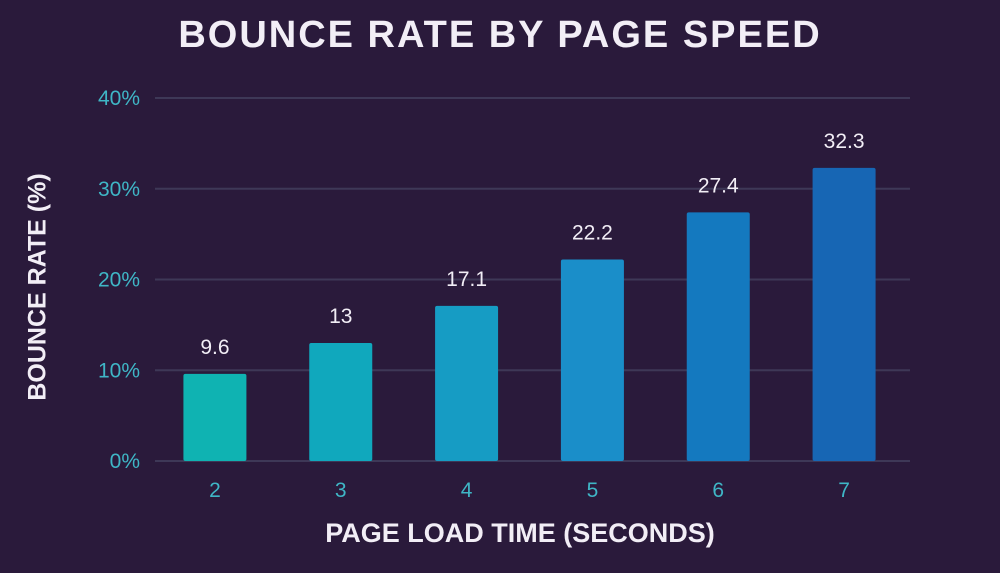 This screenshot has width=1000, height=573. What do you see at coordinates (341, 490) in the screenshot?
I see `x-tick-label: 3` at bounding box center [341, 490].